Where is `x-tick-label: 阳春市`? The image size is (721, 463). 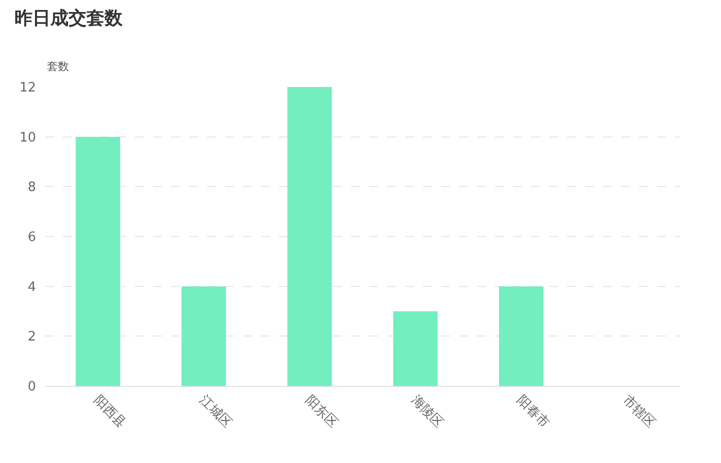
x-tick-label: 阳春市 is located at coordinates (533, 412).